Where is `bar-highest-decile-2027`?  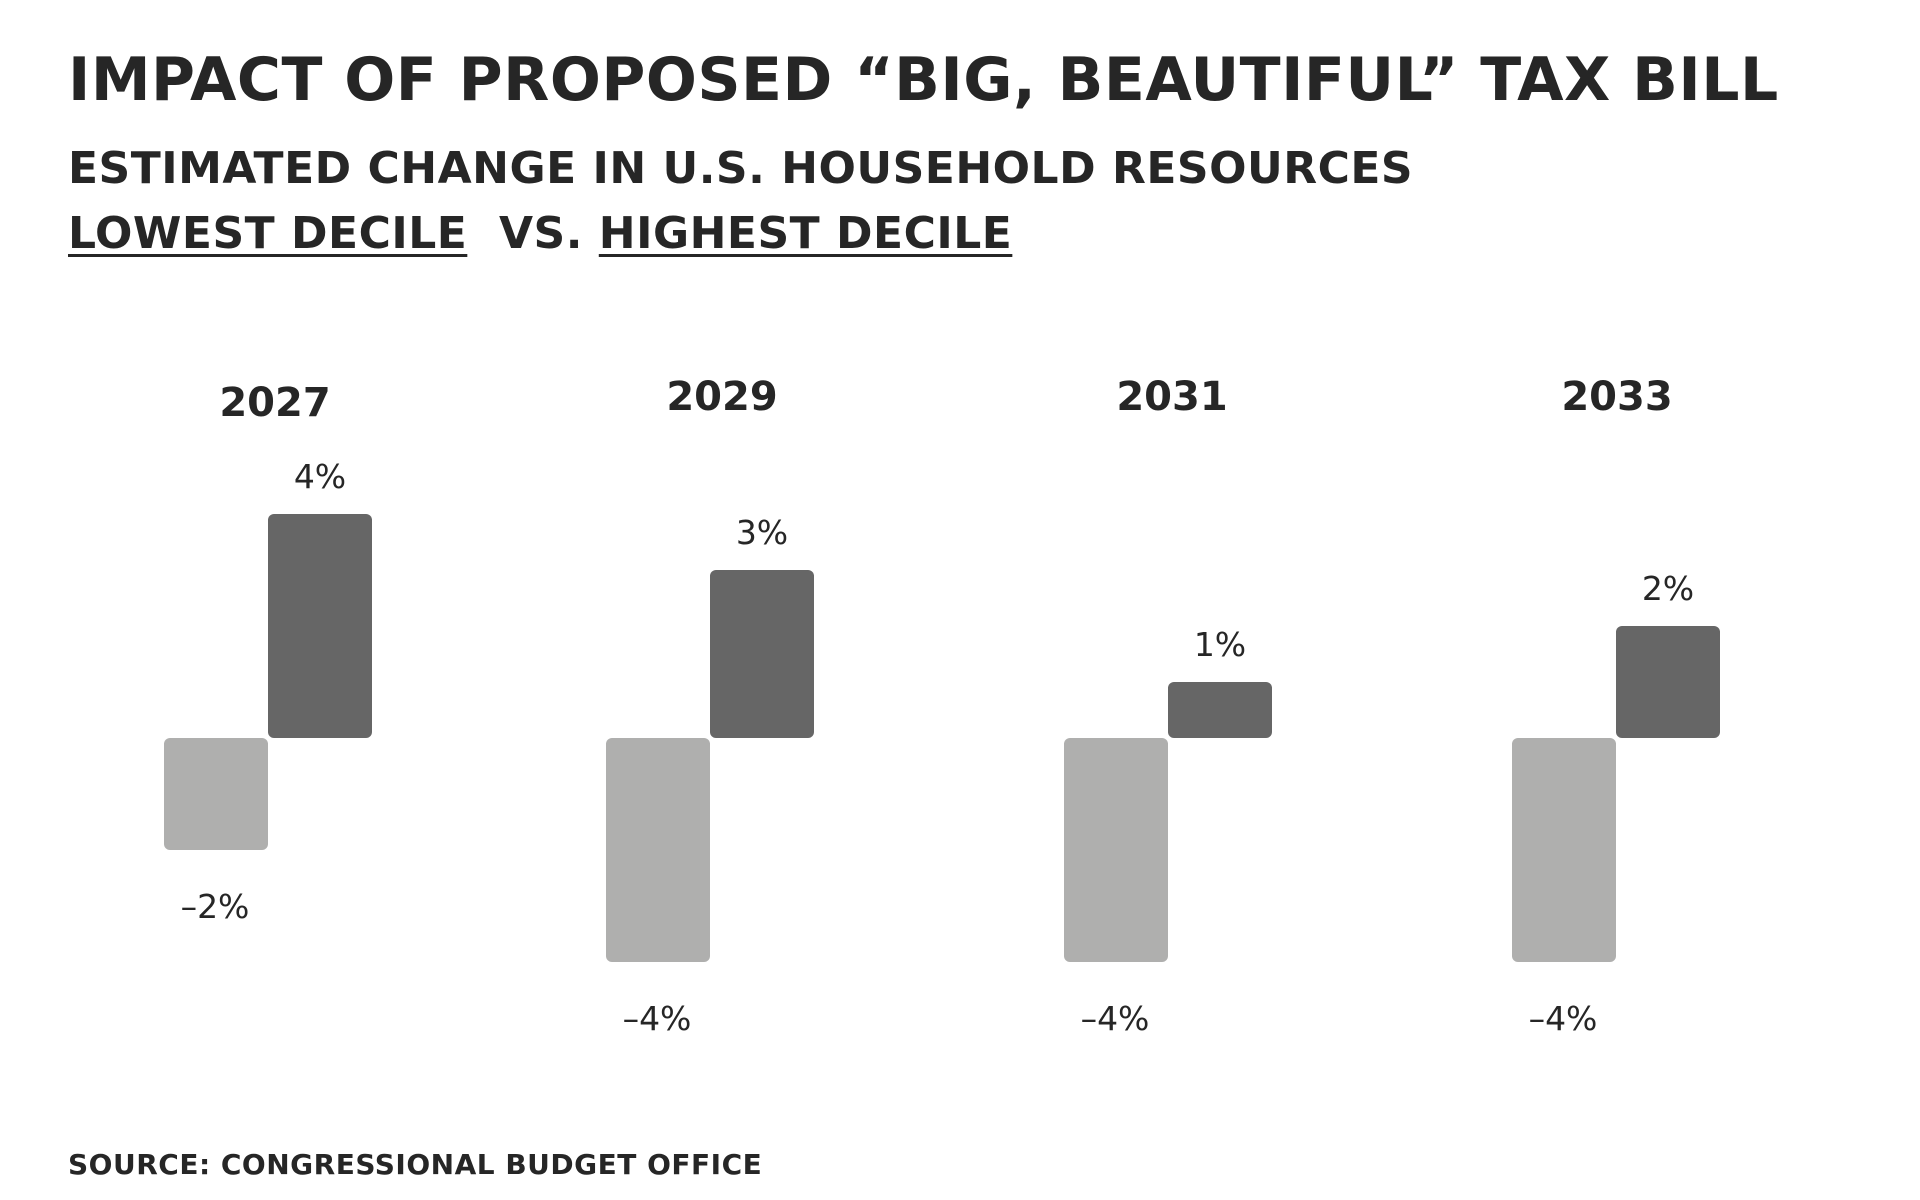 bar-highest-decile-2027 is located at coordinates (320, 626).